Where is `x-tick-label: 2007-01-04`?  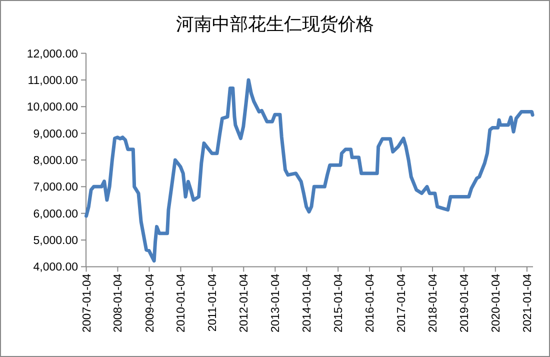
x-tick-label: 2007-01-04 is located at coordinates (87, 303).